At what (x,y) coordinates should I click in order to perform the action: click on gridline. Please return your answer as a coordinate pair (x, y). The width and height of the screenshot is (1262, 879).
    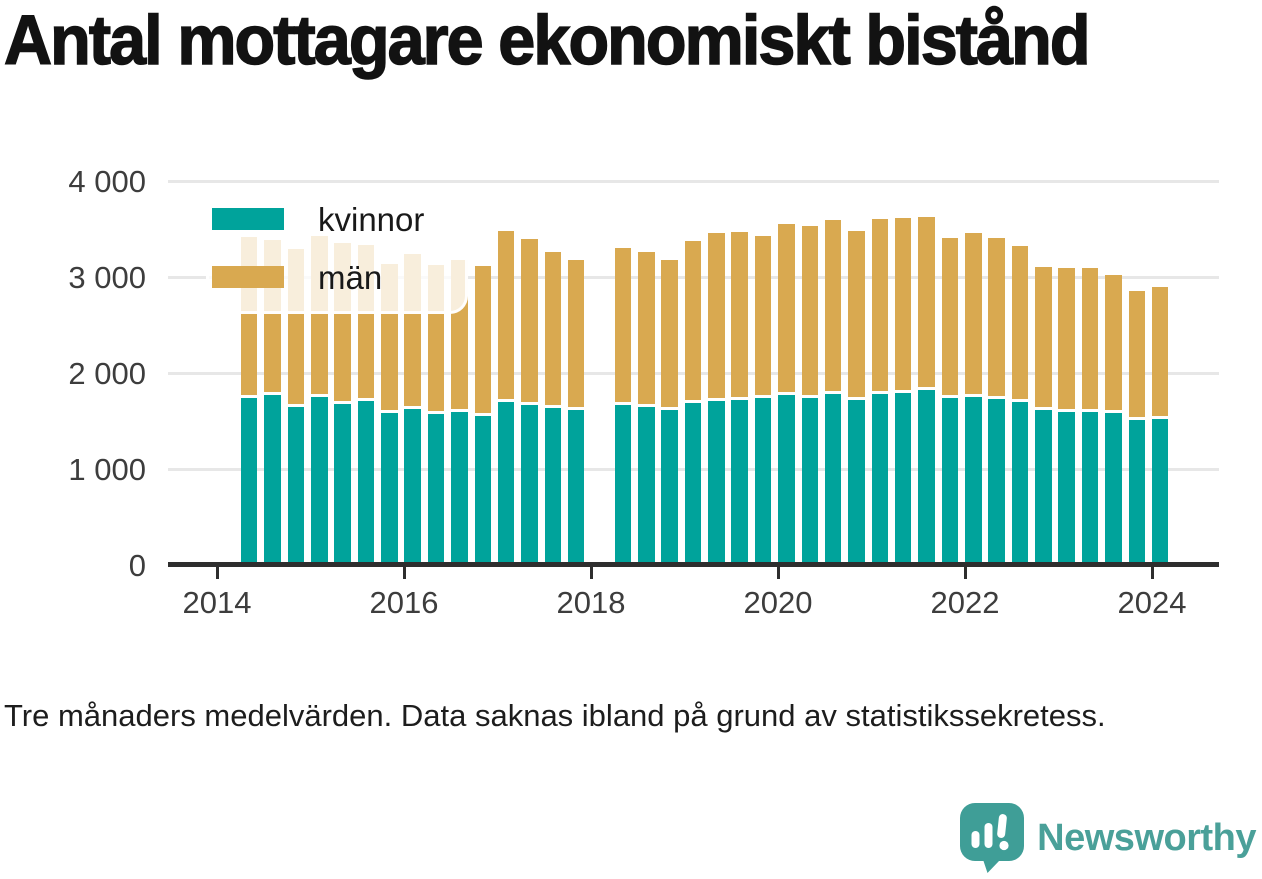
    Looking at the image, I should click on (693, 181).